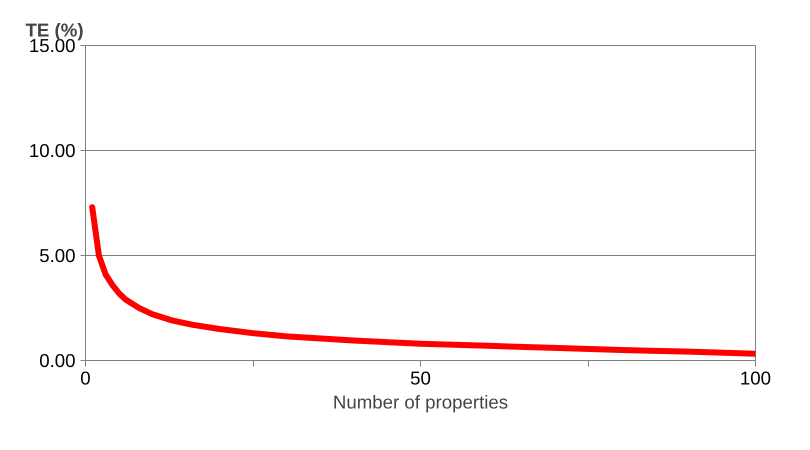 The image size is (810, 450). Describe the element at coordinates (756, 378) in the screenshot. I see `x-tick-label: 100` at that location.